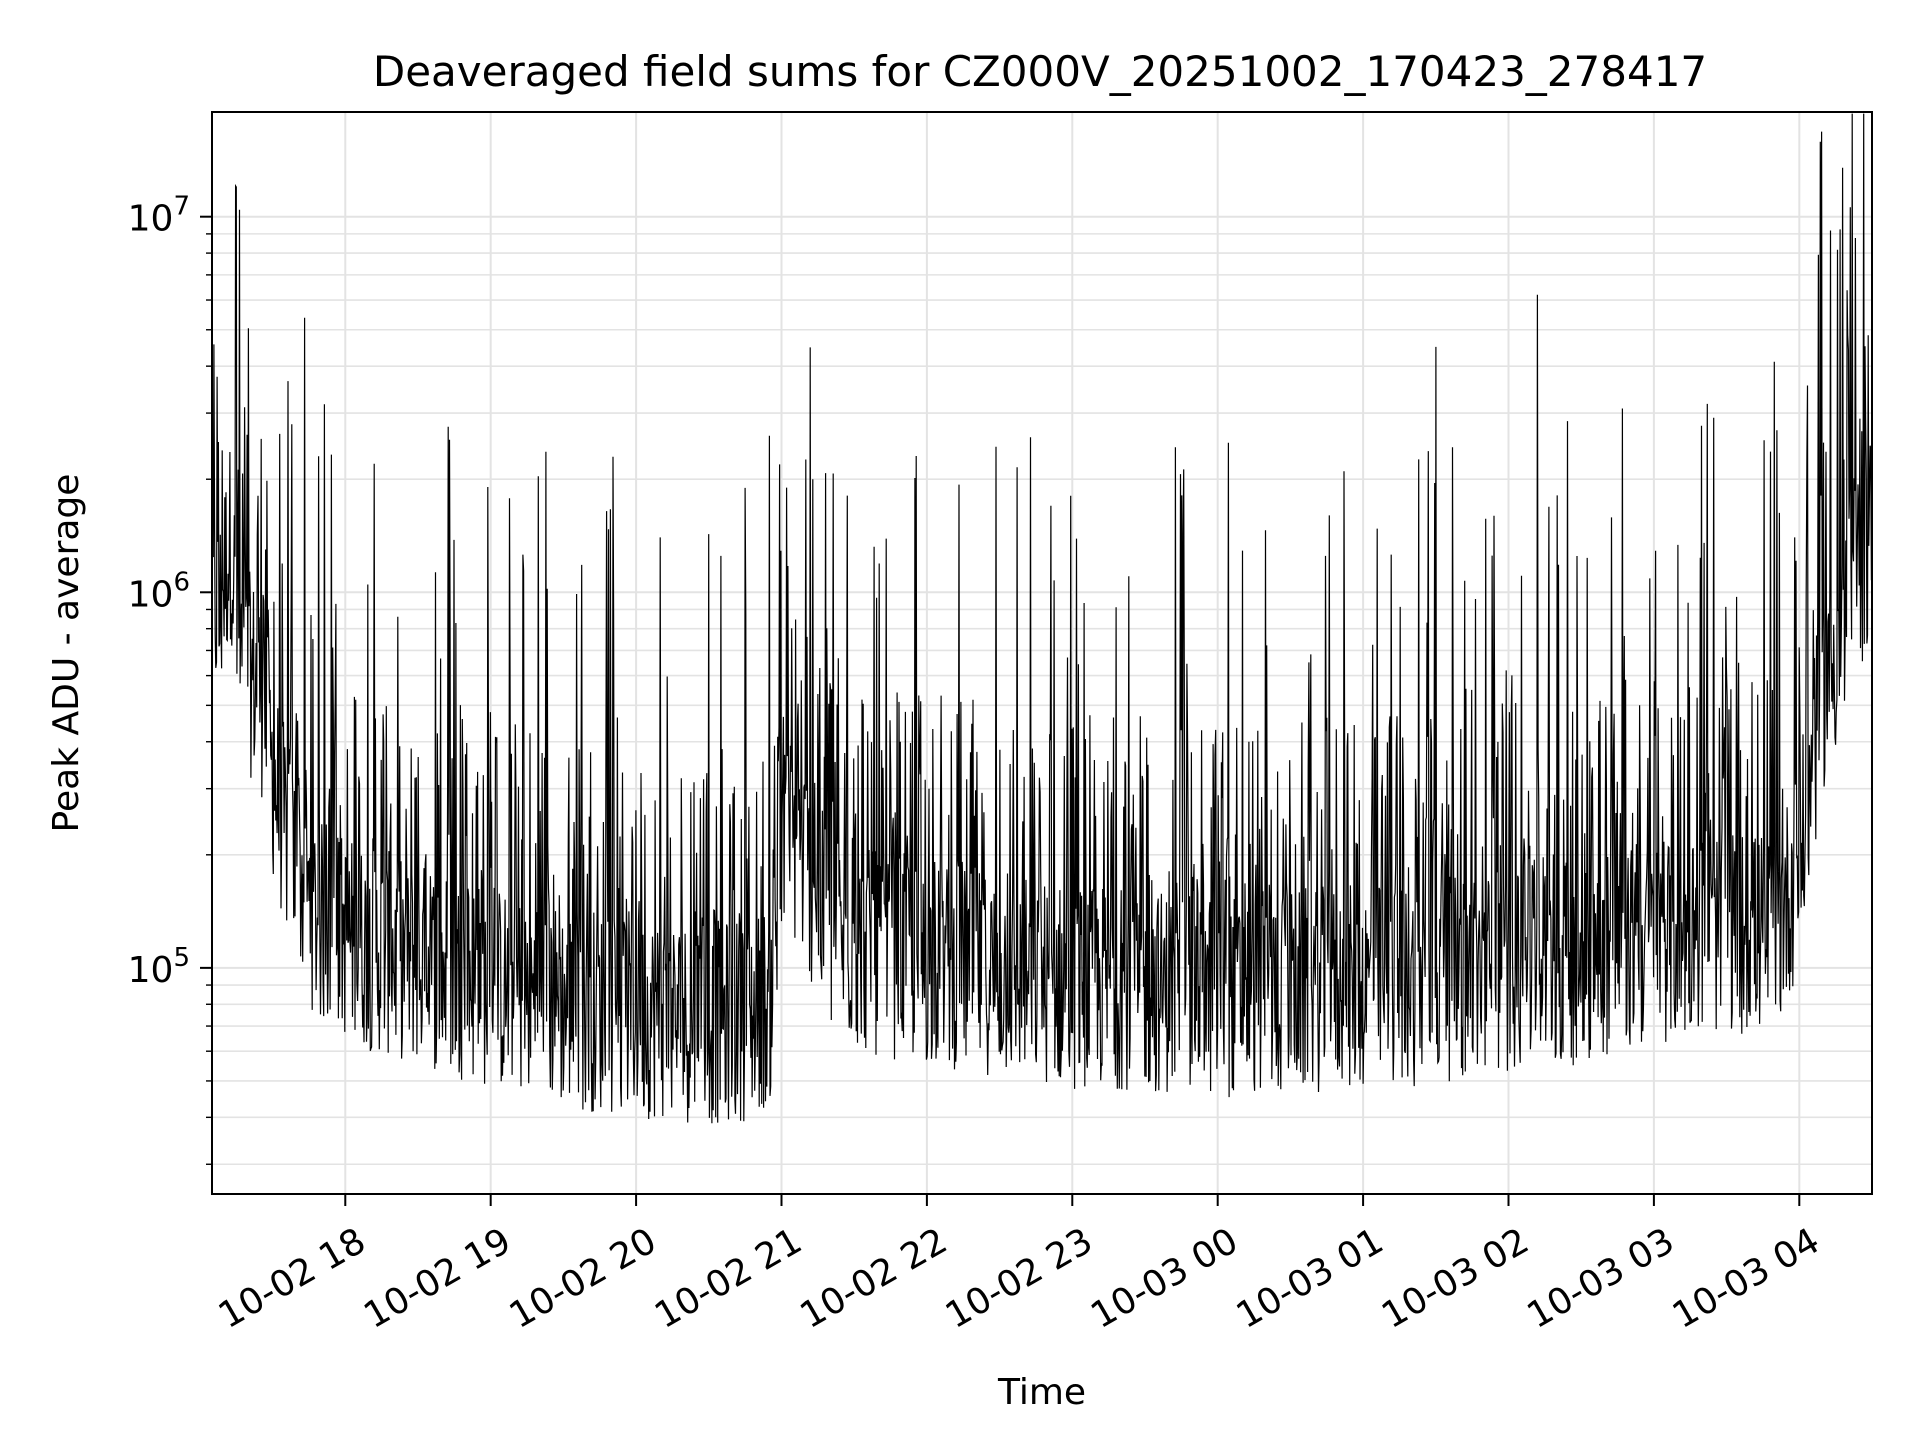  Describe the element at coordinates (1041, 1392) in the screenshot. I see `x-axis-label: Time` at that location.